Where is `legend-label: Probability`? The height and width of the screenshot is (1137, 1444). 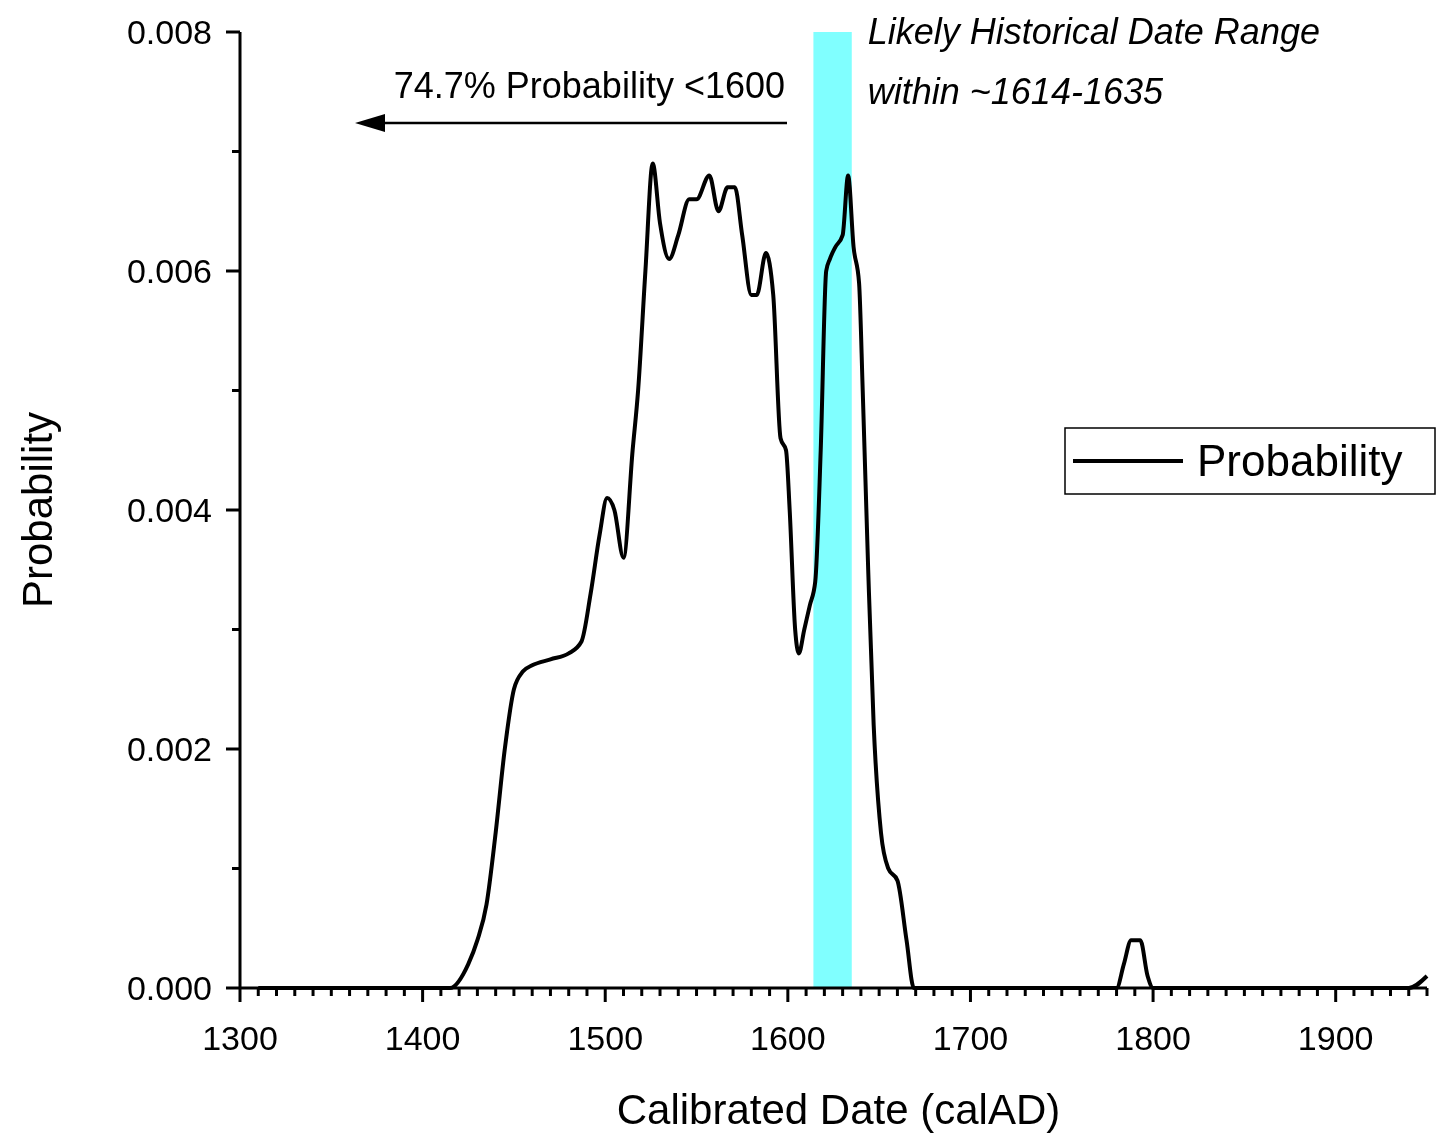
legend-label: Probability is located at coordinates (1300, 460).